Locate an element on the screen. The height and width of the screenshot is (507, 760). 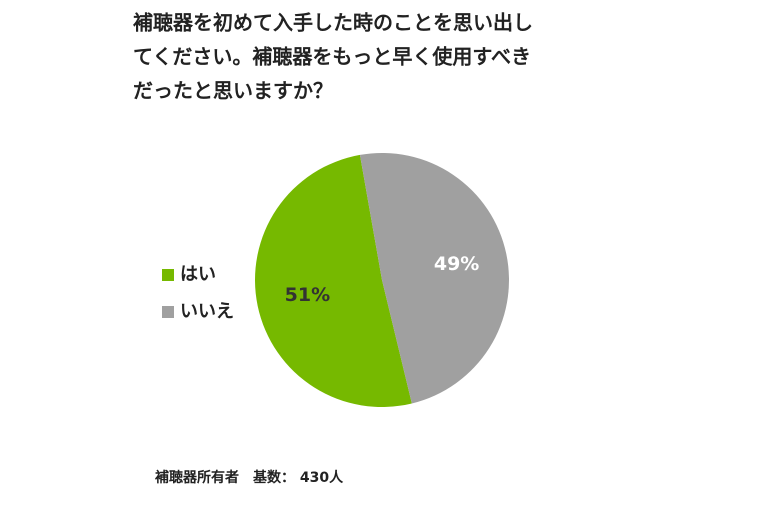
data-label: 51% is located at coordinates (307, 295).